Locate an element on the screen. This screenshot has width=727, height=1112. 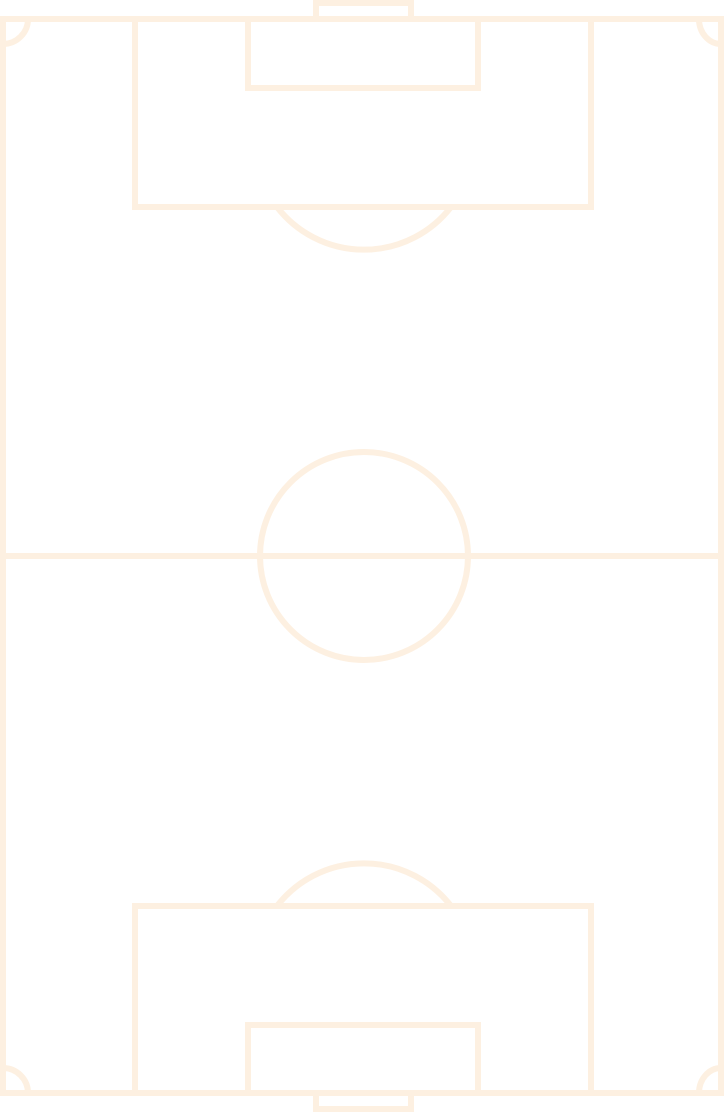
bottom-goal-area is located at coordinates (363, 1059).